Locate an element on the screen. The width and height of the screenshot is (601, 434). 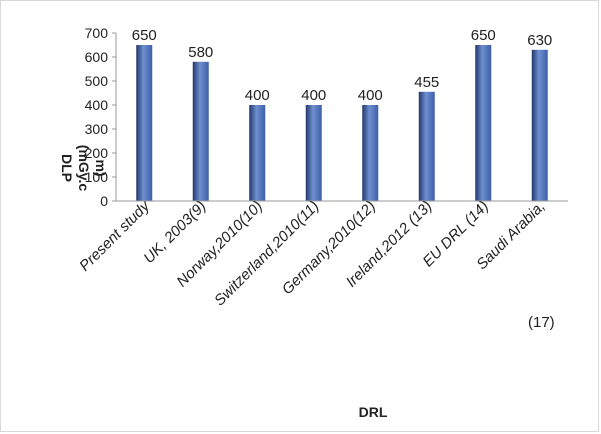
y-tick-label: 700 is located at coordinates (97, 33).